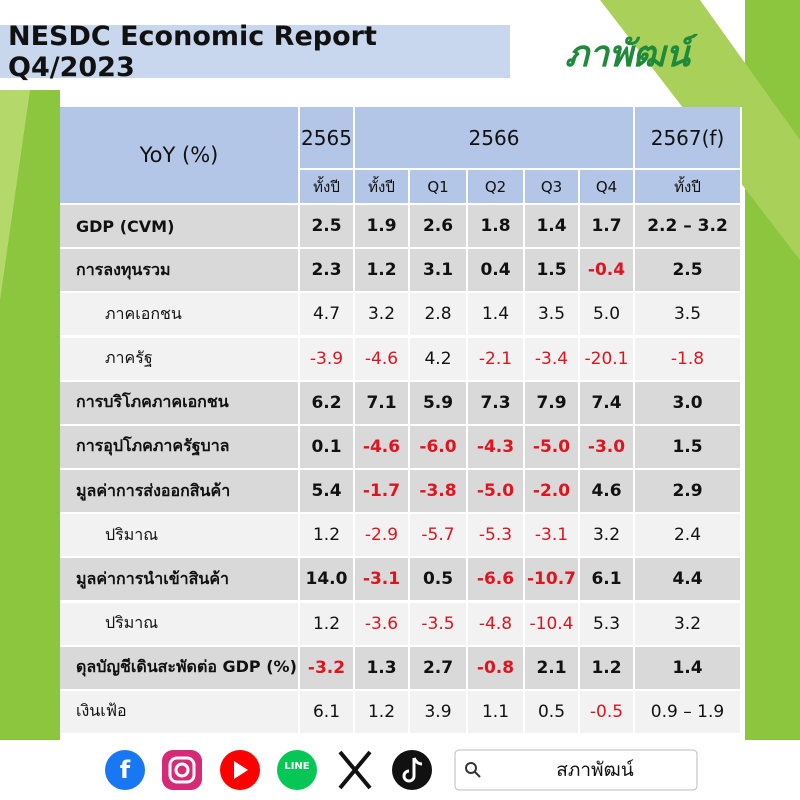  I want to click on cell-value: -2.1, so click(496, 359).